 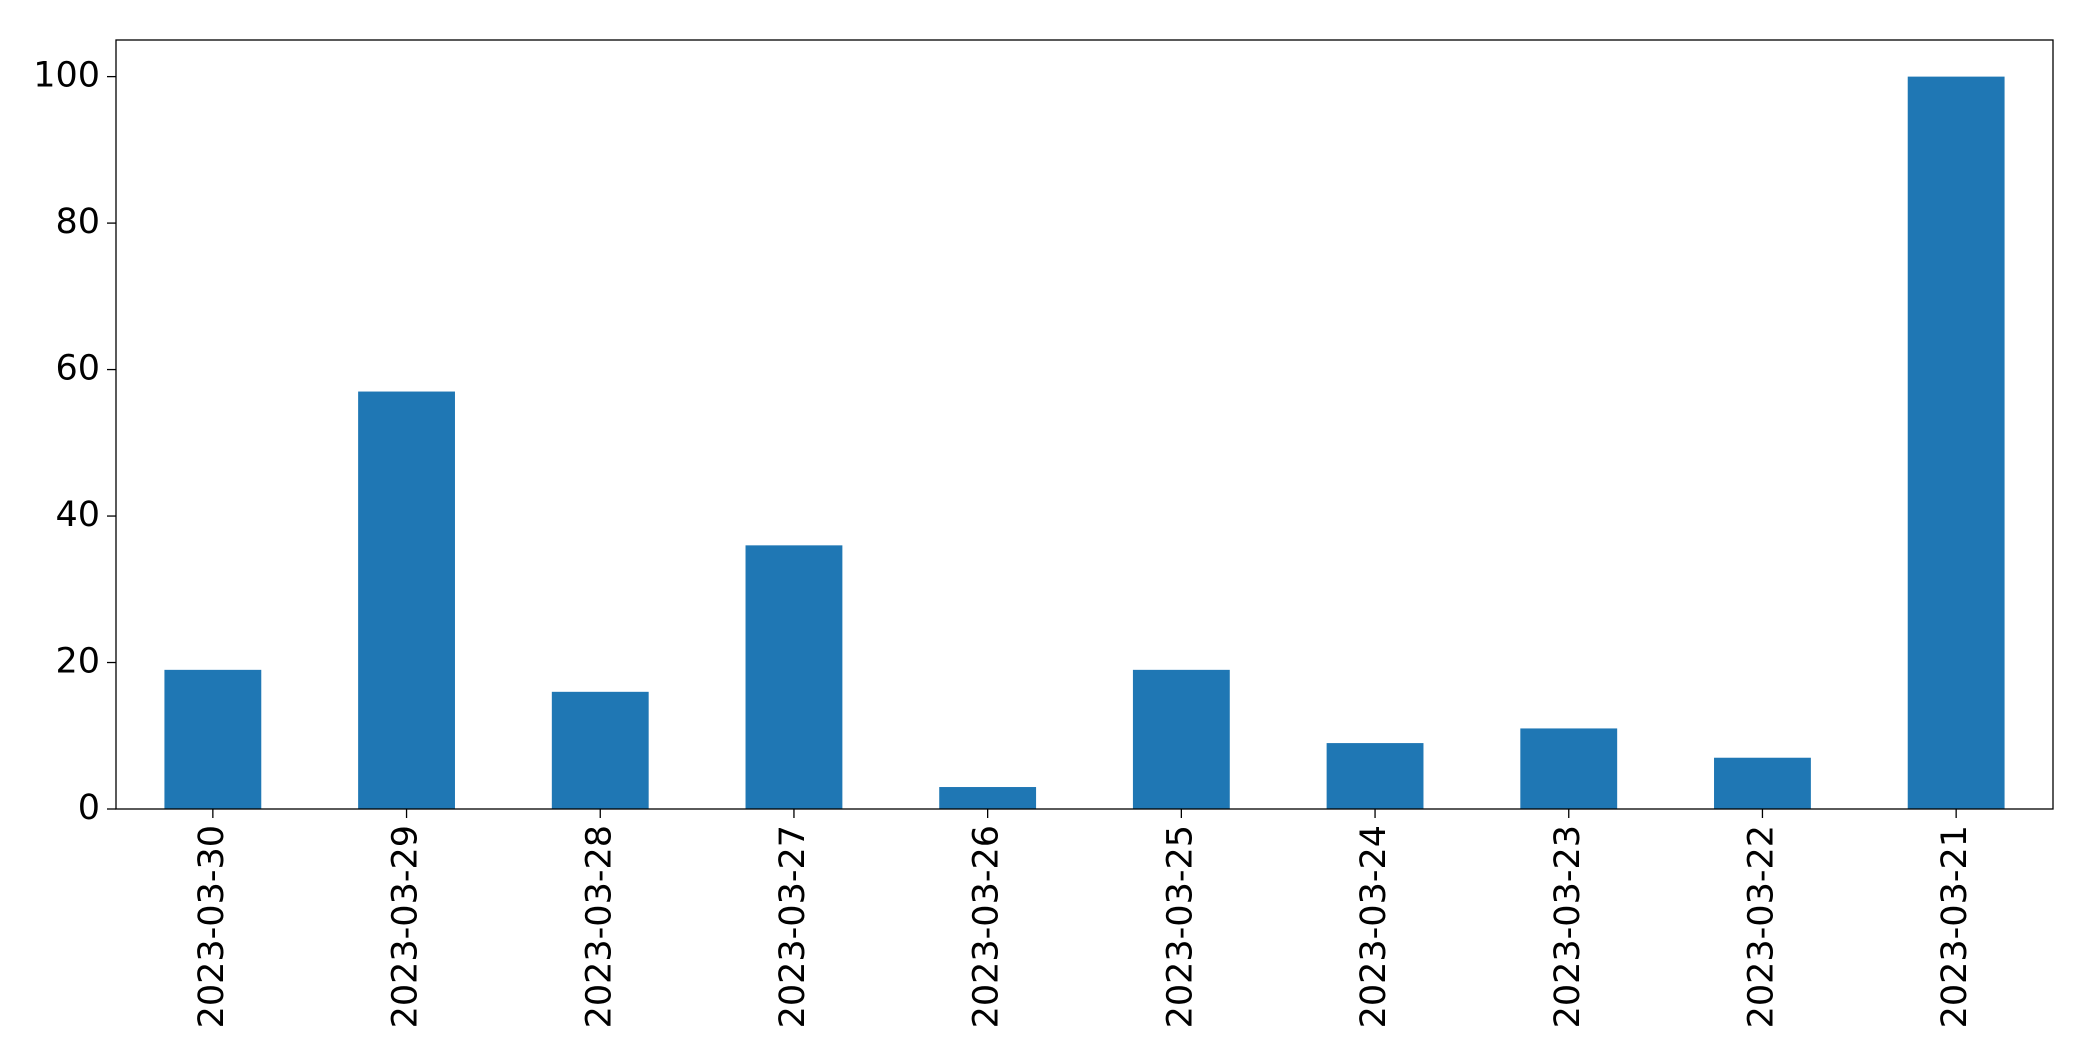 I want to click on x-tick-label: 2023-03-24, so click(x=1374, y=926).